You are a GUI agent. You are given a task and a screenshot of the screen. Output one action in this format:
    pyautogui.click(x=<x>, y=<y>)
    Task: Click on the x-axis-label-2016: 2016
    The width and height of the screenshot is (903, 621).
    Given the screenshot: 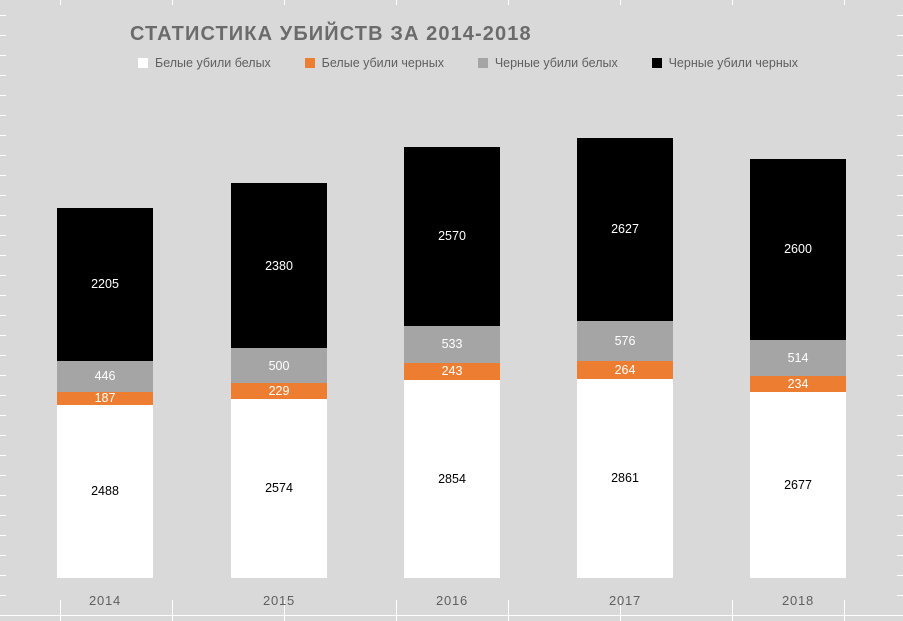 What is the action you would take?
    pyautogui.click(x=452, y=600)
    